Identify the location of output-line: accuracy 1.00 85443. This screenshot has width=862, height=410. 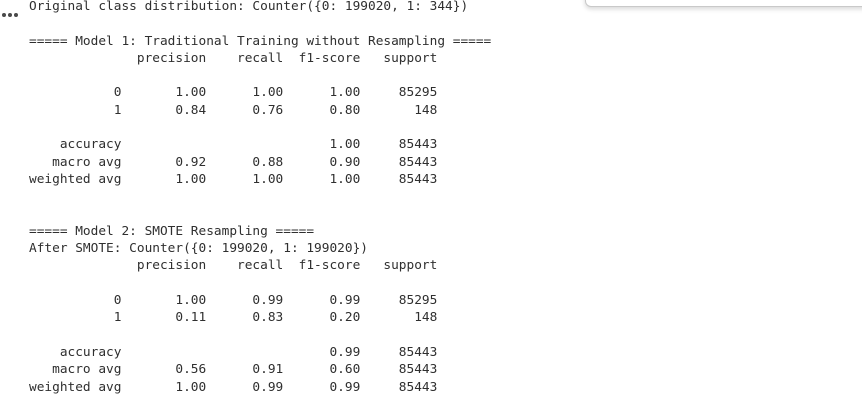
(233, 145).